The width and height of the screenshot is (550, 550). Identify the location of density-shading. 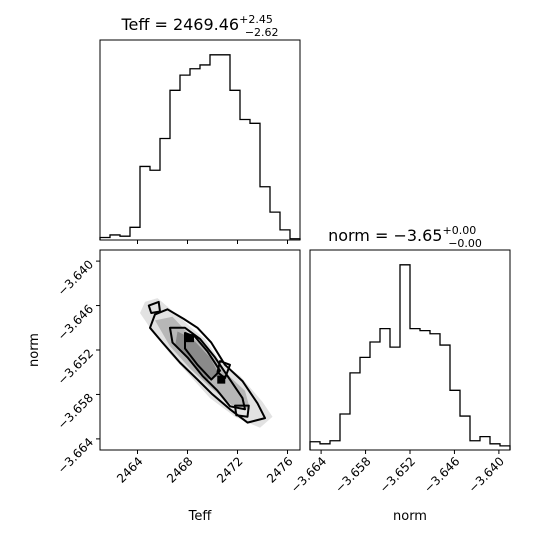
(206, 363).